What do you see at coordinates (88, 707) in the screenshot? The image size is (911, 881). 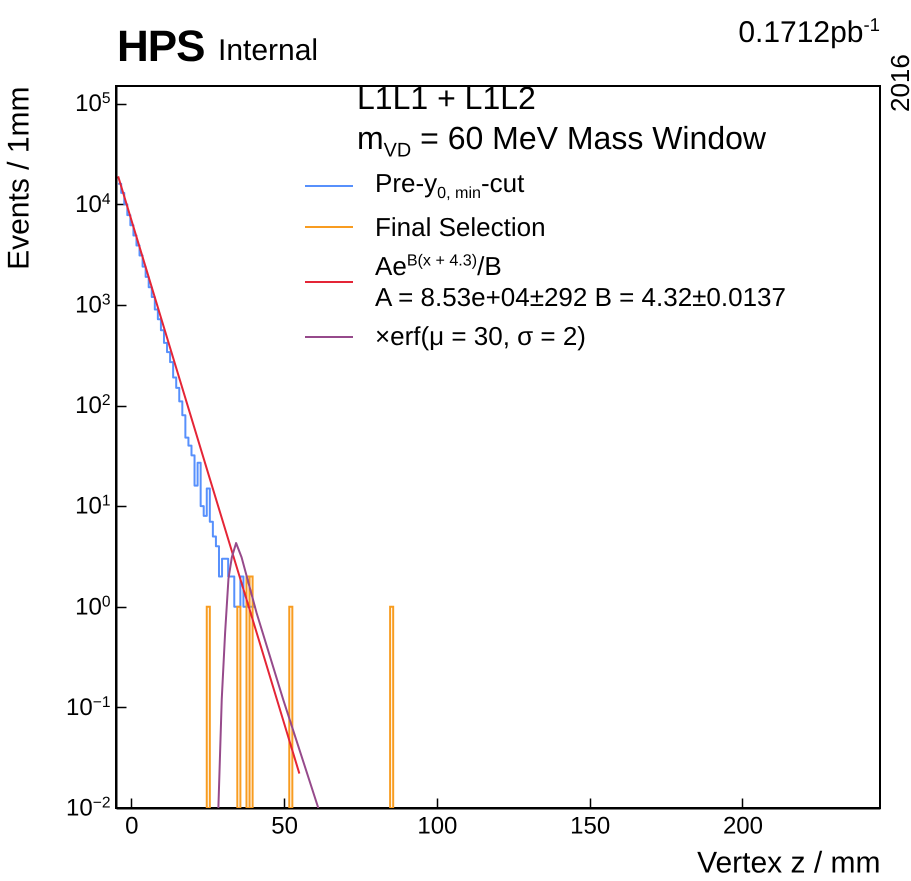 I see `y-tick-label: 10$^{−1}$` at bounding box center [88, 707].